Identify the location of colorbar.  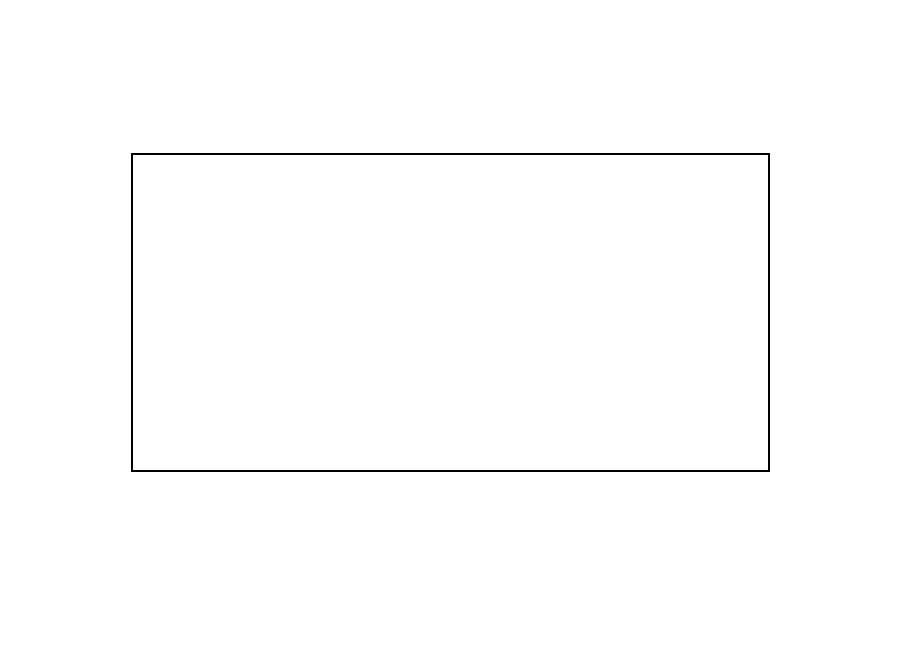
(797, 361).